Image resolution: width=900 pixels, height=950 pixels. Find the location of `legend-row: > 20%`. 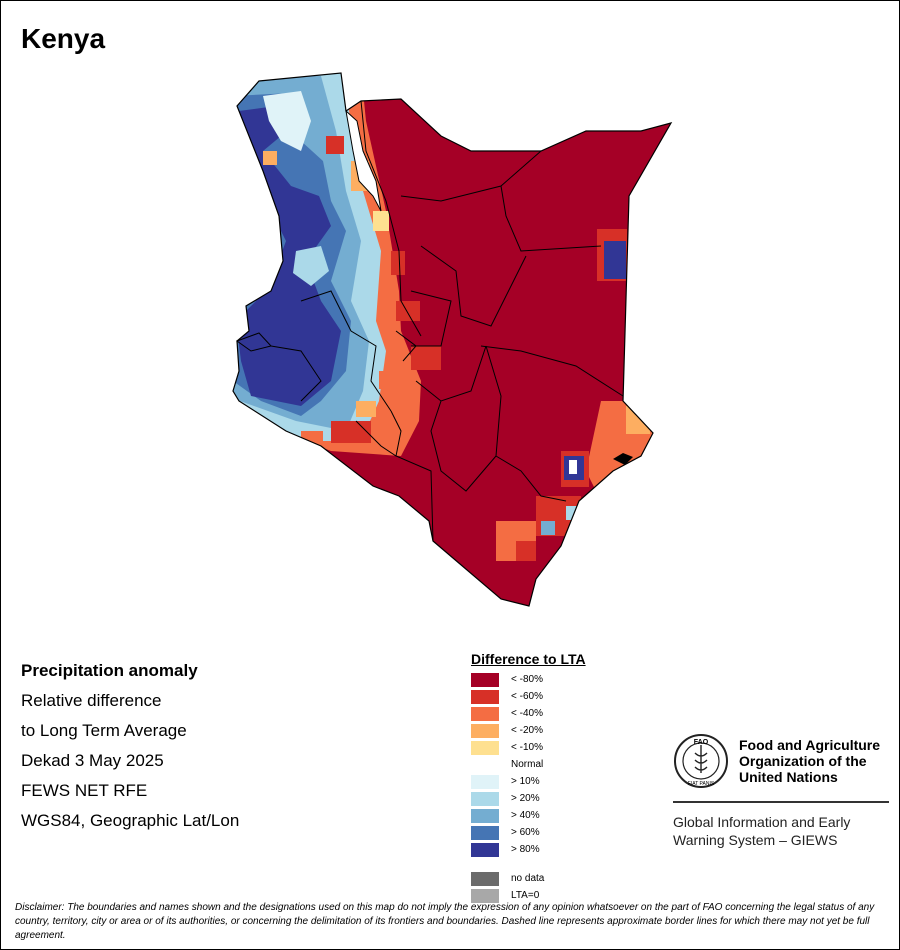

legend-row: > 20% is located at coordinates (528, 798).